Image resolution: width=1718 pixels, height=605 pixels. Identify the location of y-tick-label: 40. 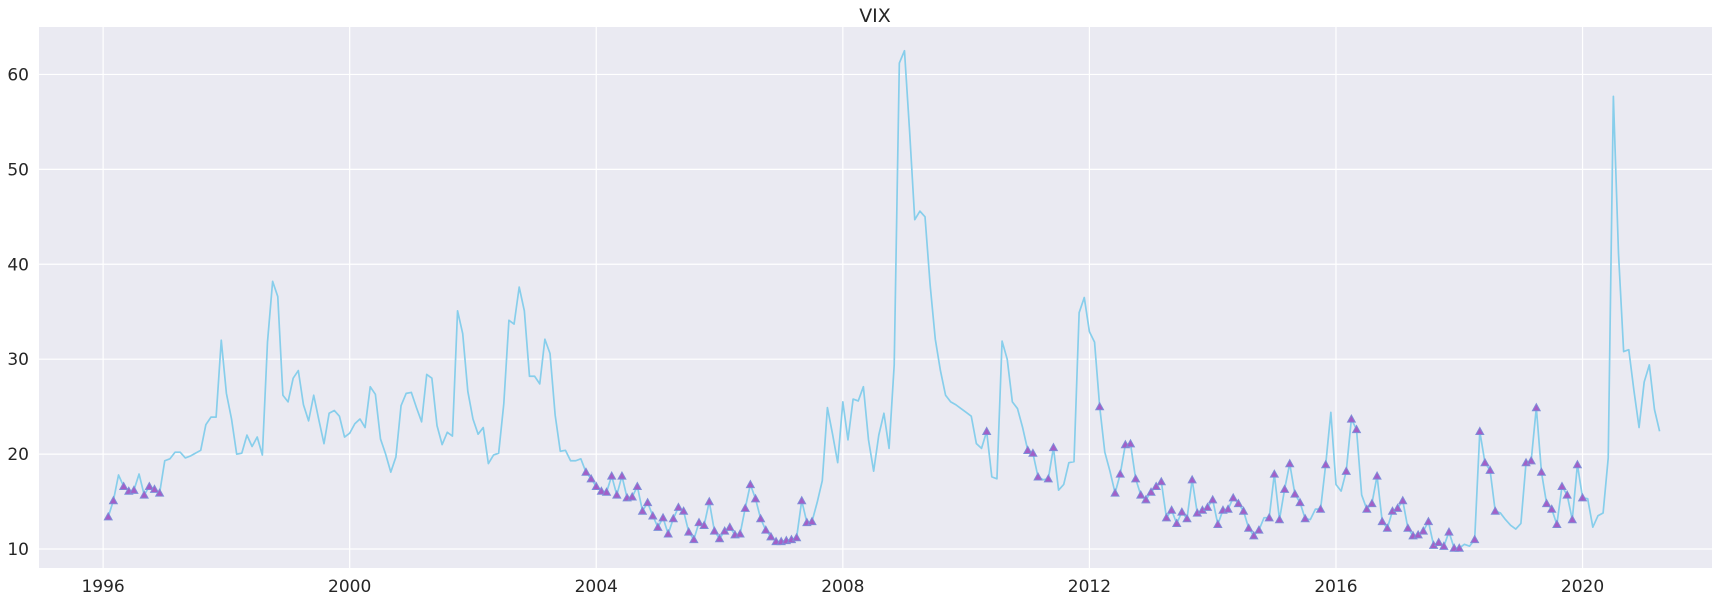
(18, 265).